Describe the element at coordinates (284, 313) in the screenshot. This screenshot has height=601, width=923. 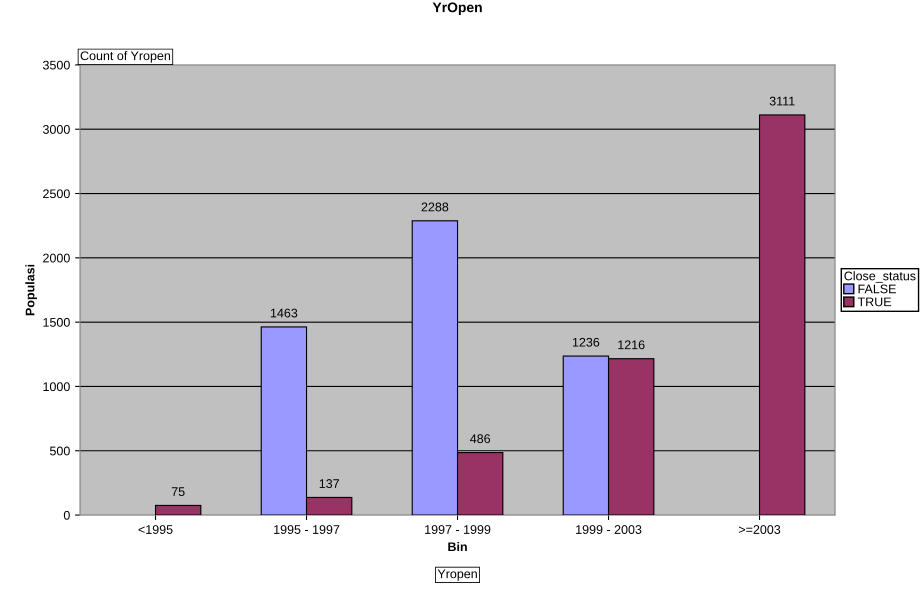
I see `data-label: 1463` at that location.